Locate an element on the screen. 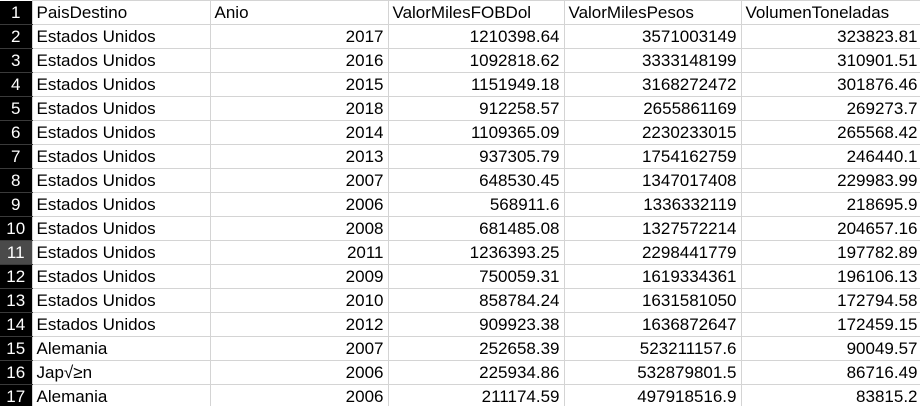  valor-miles-pesos-cell: 1631581050 is located at coordinates (652, 300).